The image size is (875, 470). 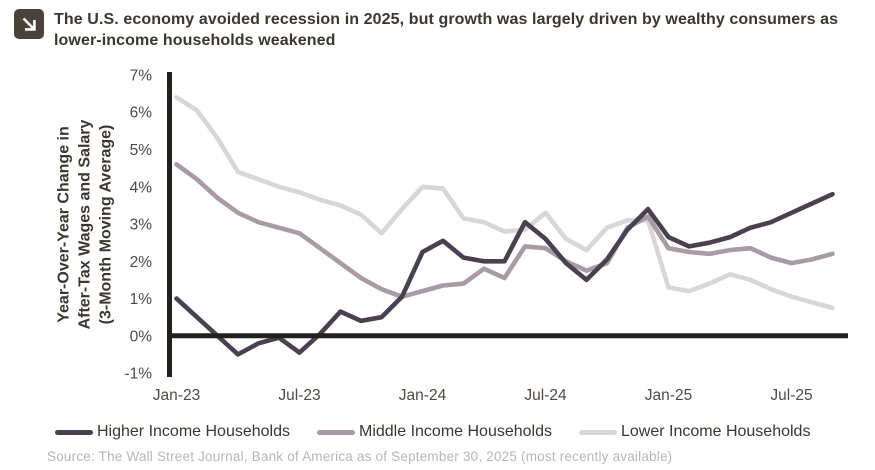 I want to click on y-tick-label-1%: 1%, so click(x=141, y=299).